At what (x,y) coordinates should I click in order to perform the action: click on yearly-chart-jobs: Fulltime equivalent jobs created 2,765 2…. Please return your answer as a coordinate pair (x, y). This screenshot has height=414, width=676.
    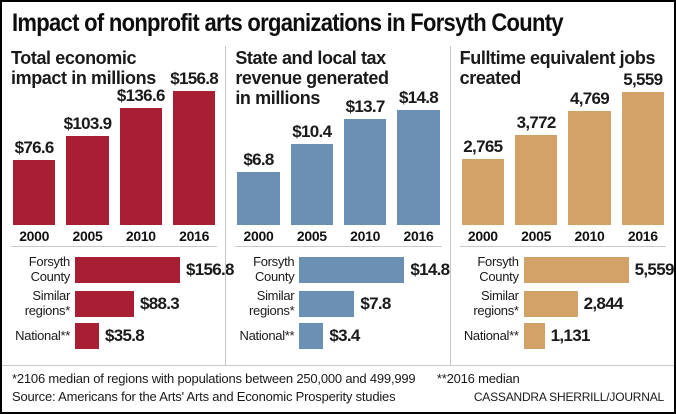
    Looking at the image, I should click on (563, 146).